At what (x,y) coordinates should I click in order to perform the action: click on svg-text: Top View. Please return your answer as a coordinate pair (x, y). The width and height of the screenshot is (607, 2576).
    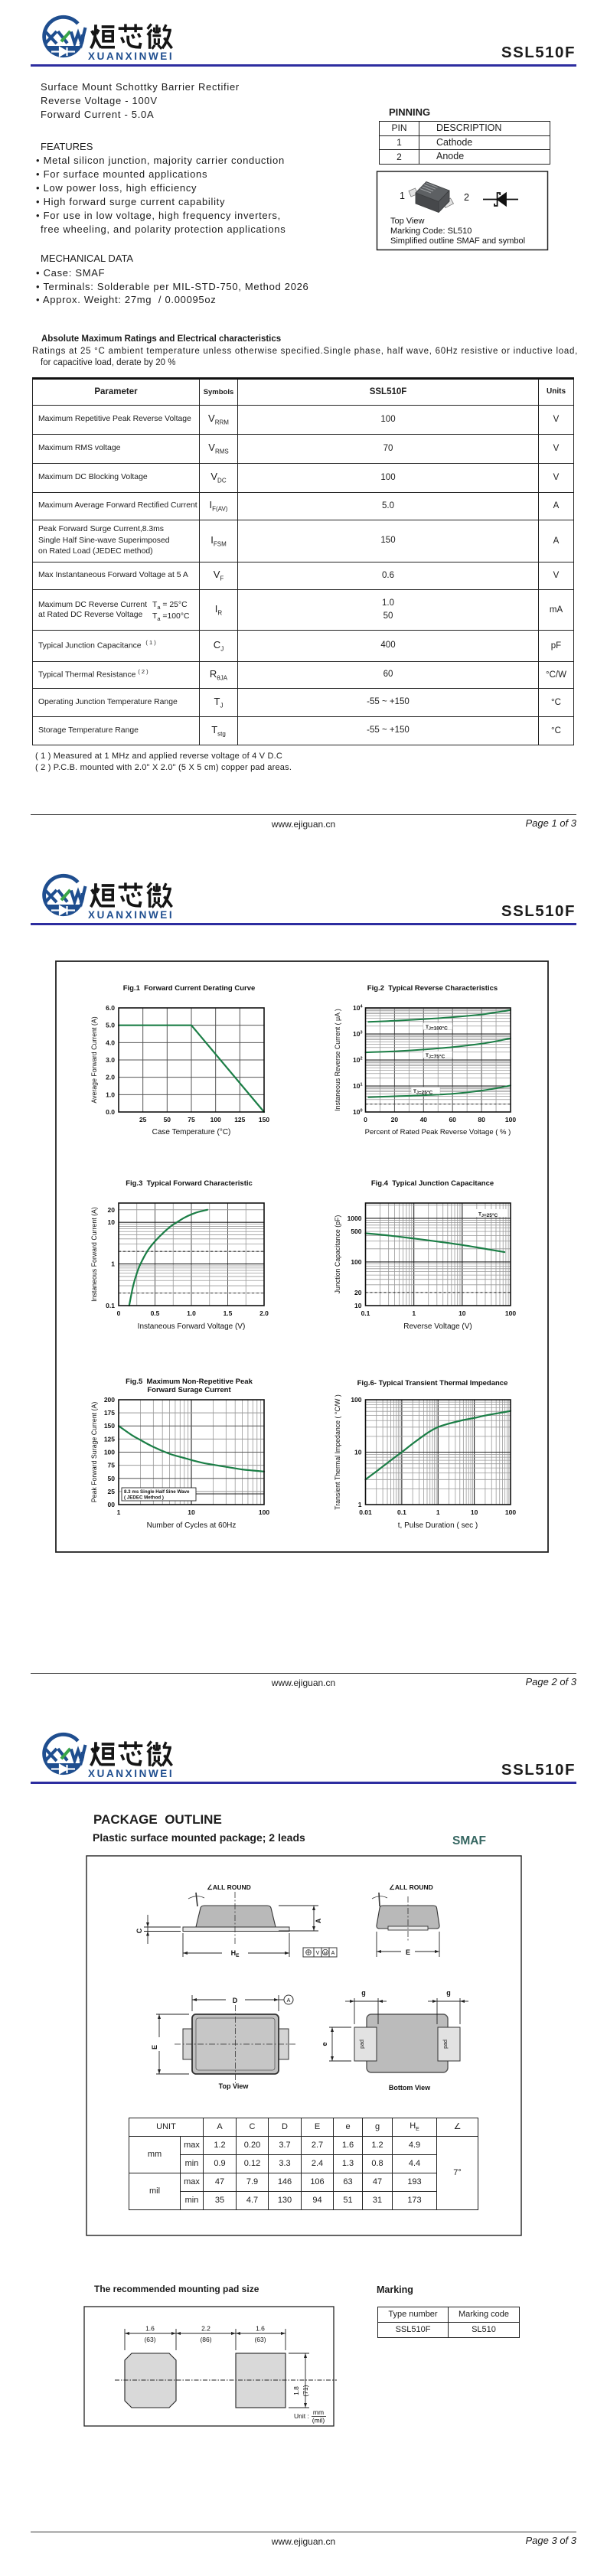
    Looking at the image, I should click on (407, 221).